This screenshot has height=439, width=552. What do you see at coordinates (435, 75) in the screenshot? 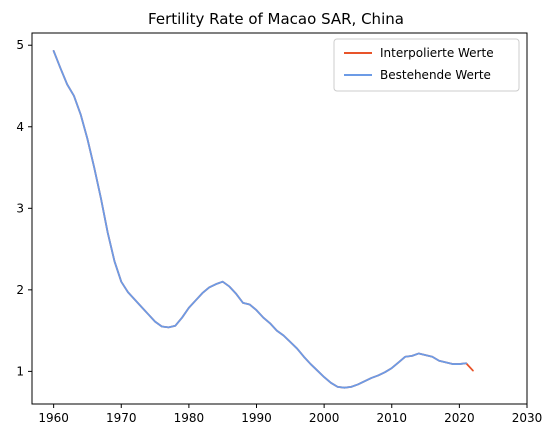
I see `legend-label-2: Bestehende Werte` at bounding box center [435, 75].